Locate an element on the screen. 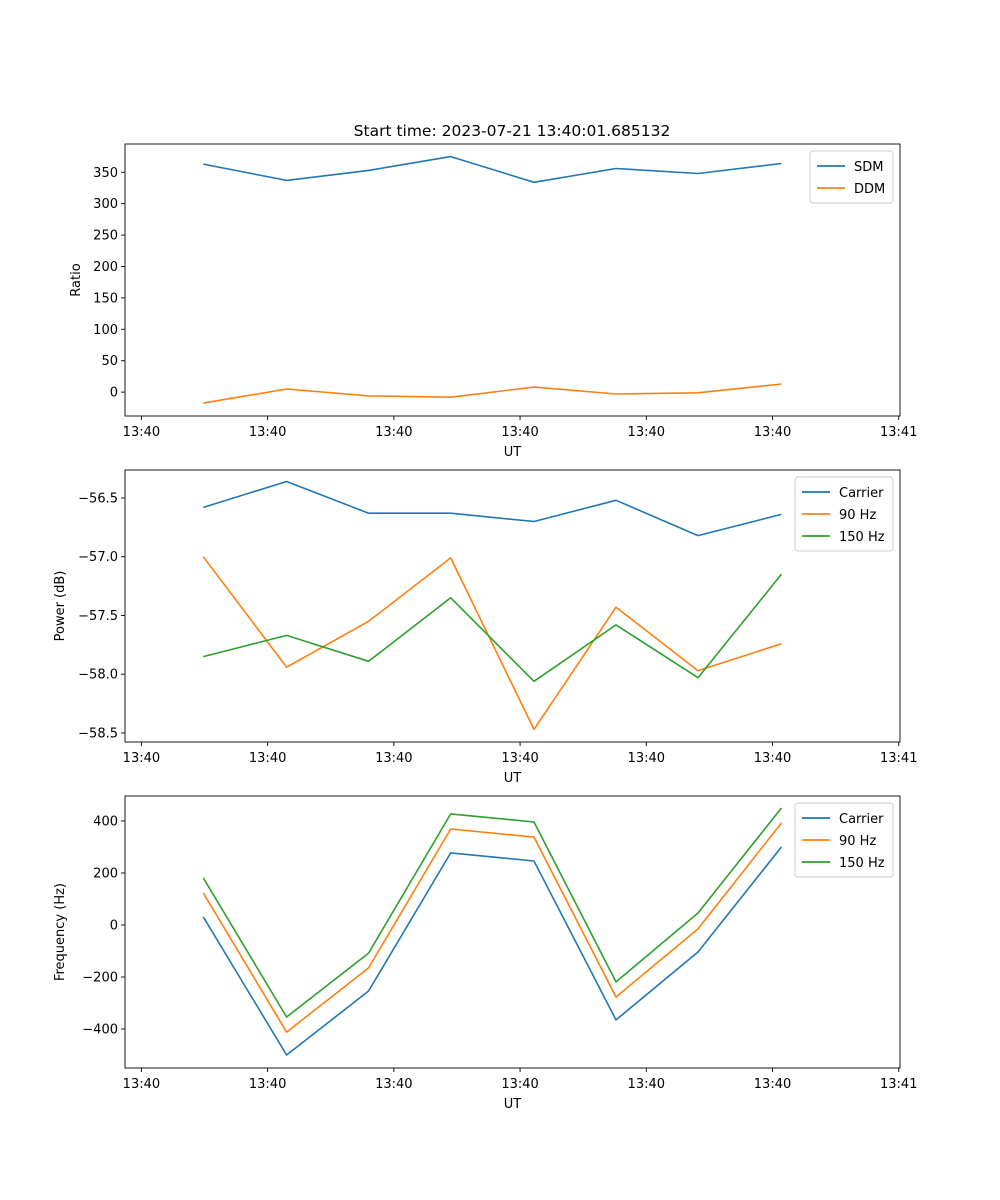 The image size is (1000, 1200). y-tick-label: 50 is located at coordinates (109, 361).